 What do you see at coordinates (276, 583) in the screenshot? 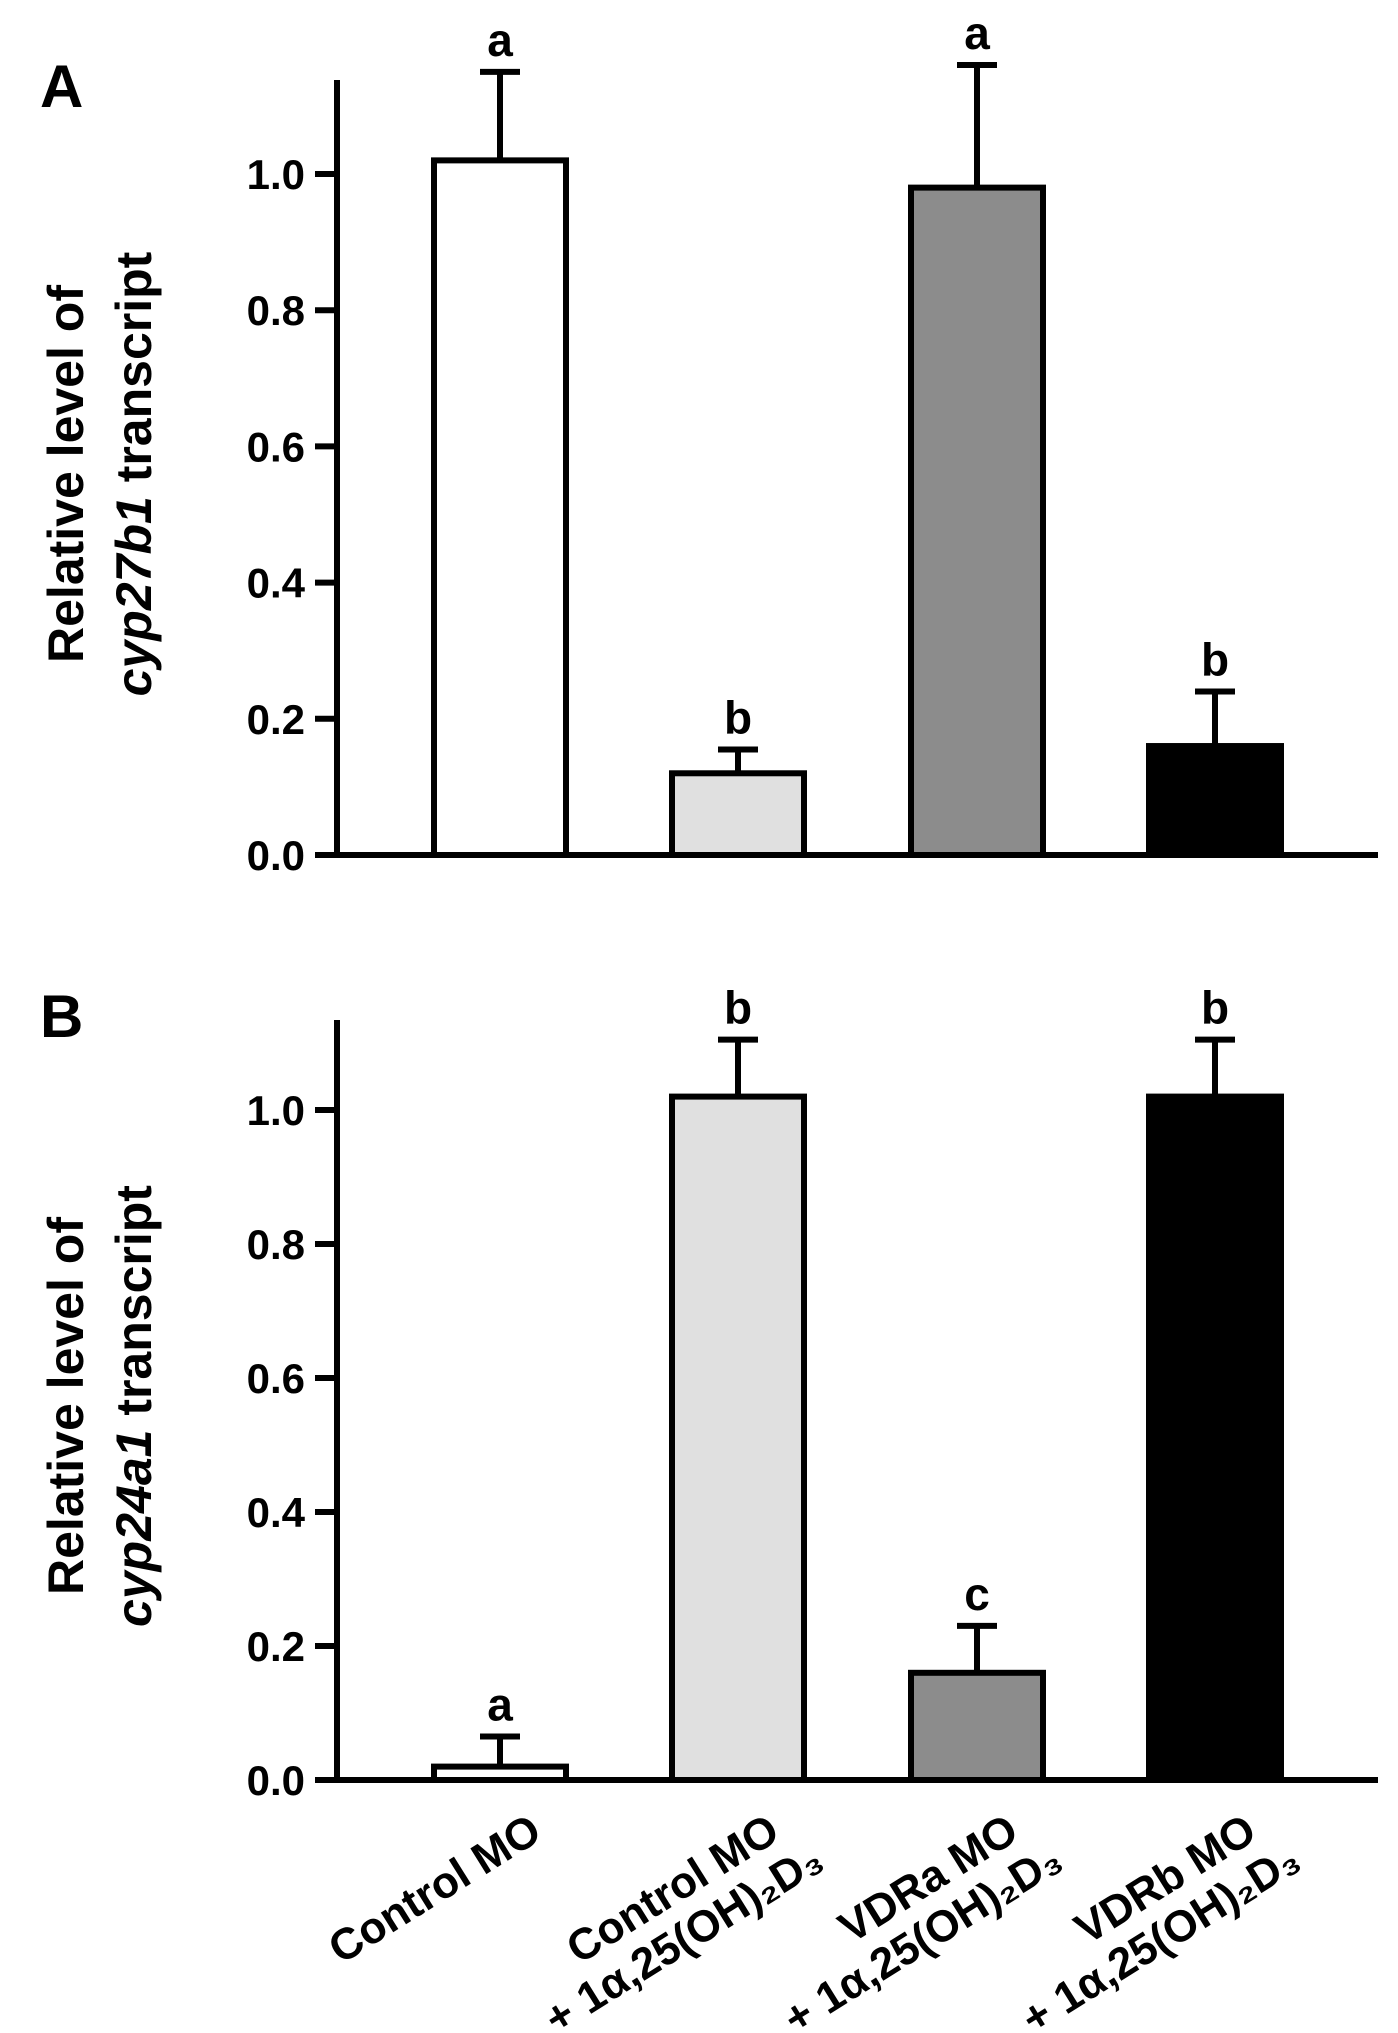
I see `y-tick-label-a: 0.4` at bounding box center [276, 583].